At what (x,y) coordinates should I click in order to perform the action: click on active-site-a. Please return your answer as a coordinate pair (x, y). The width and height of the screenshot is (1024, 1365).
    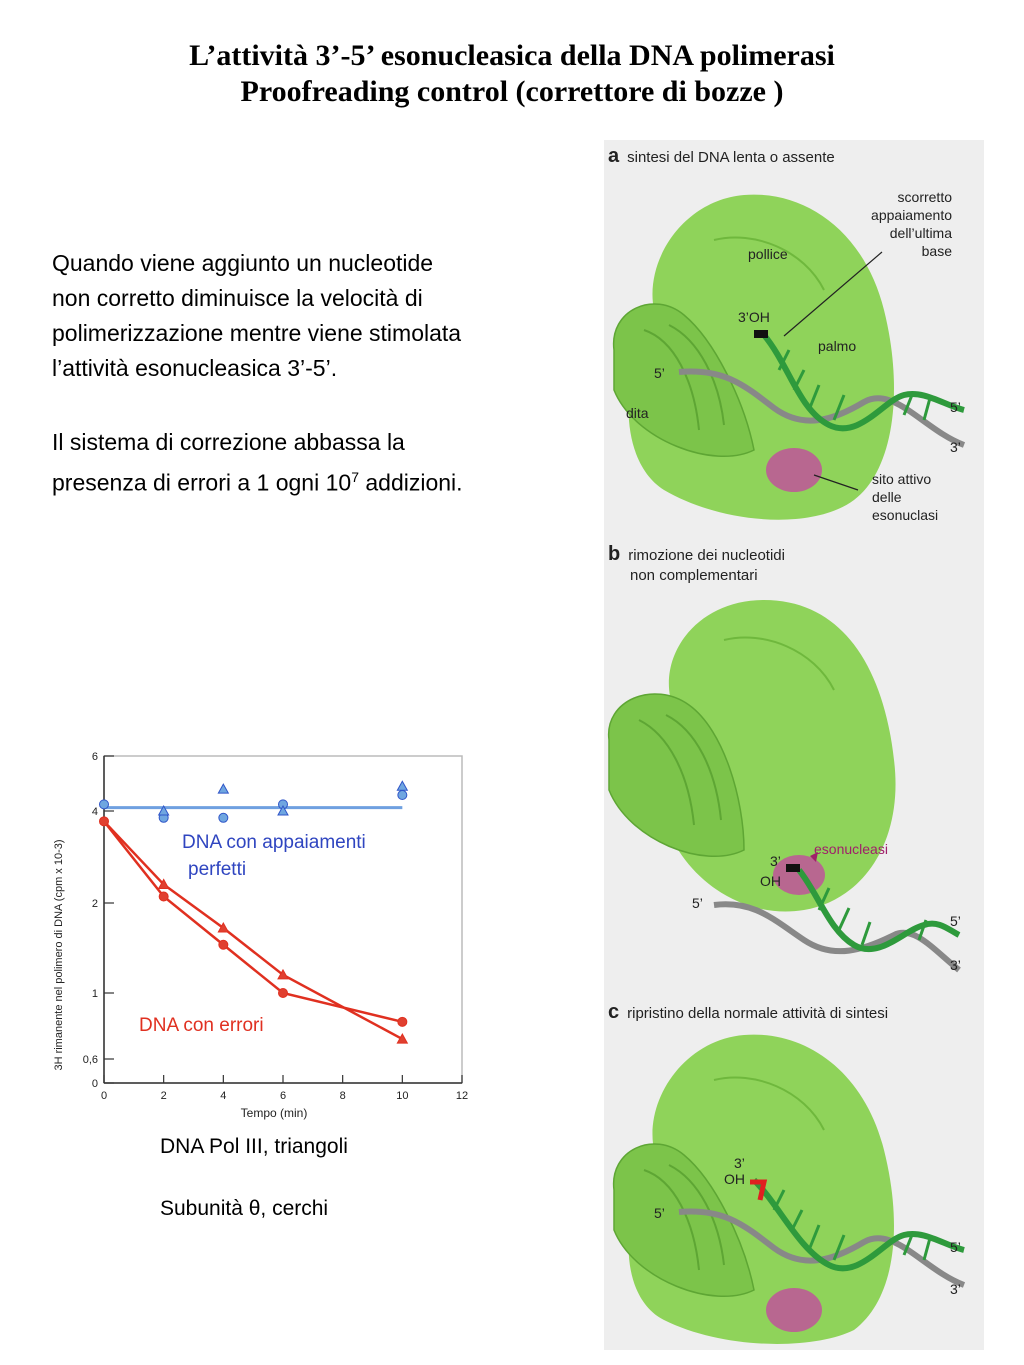
    Looking at the image, I should click on (794, 470).